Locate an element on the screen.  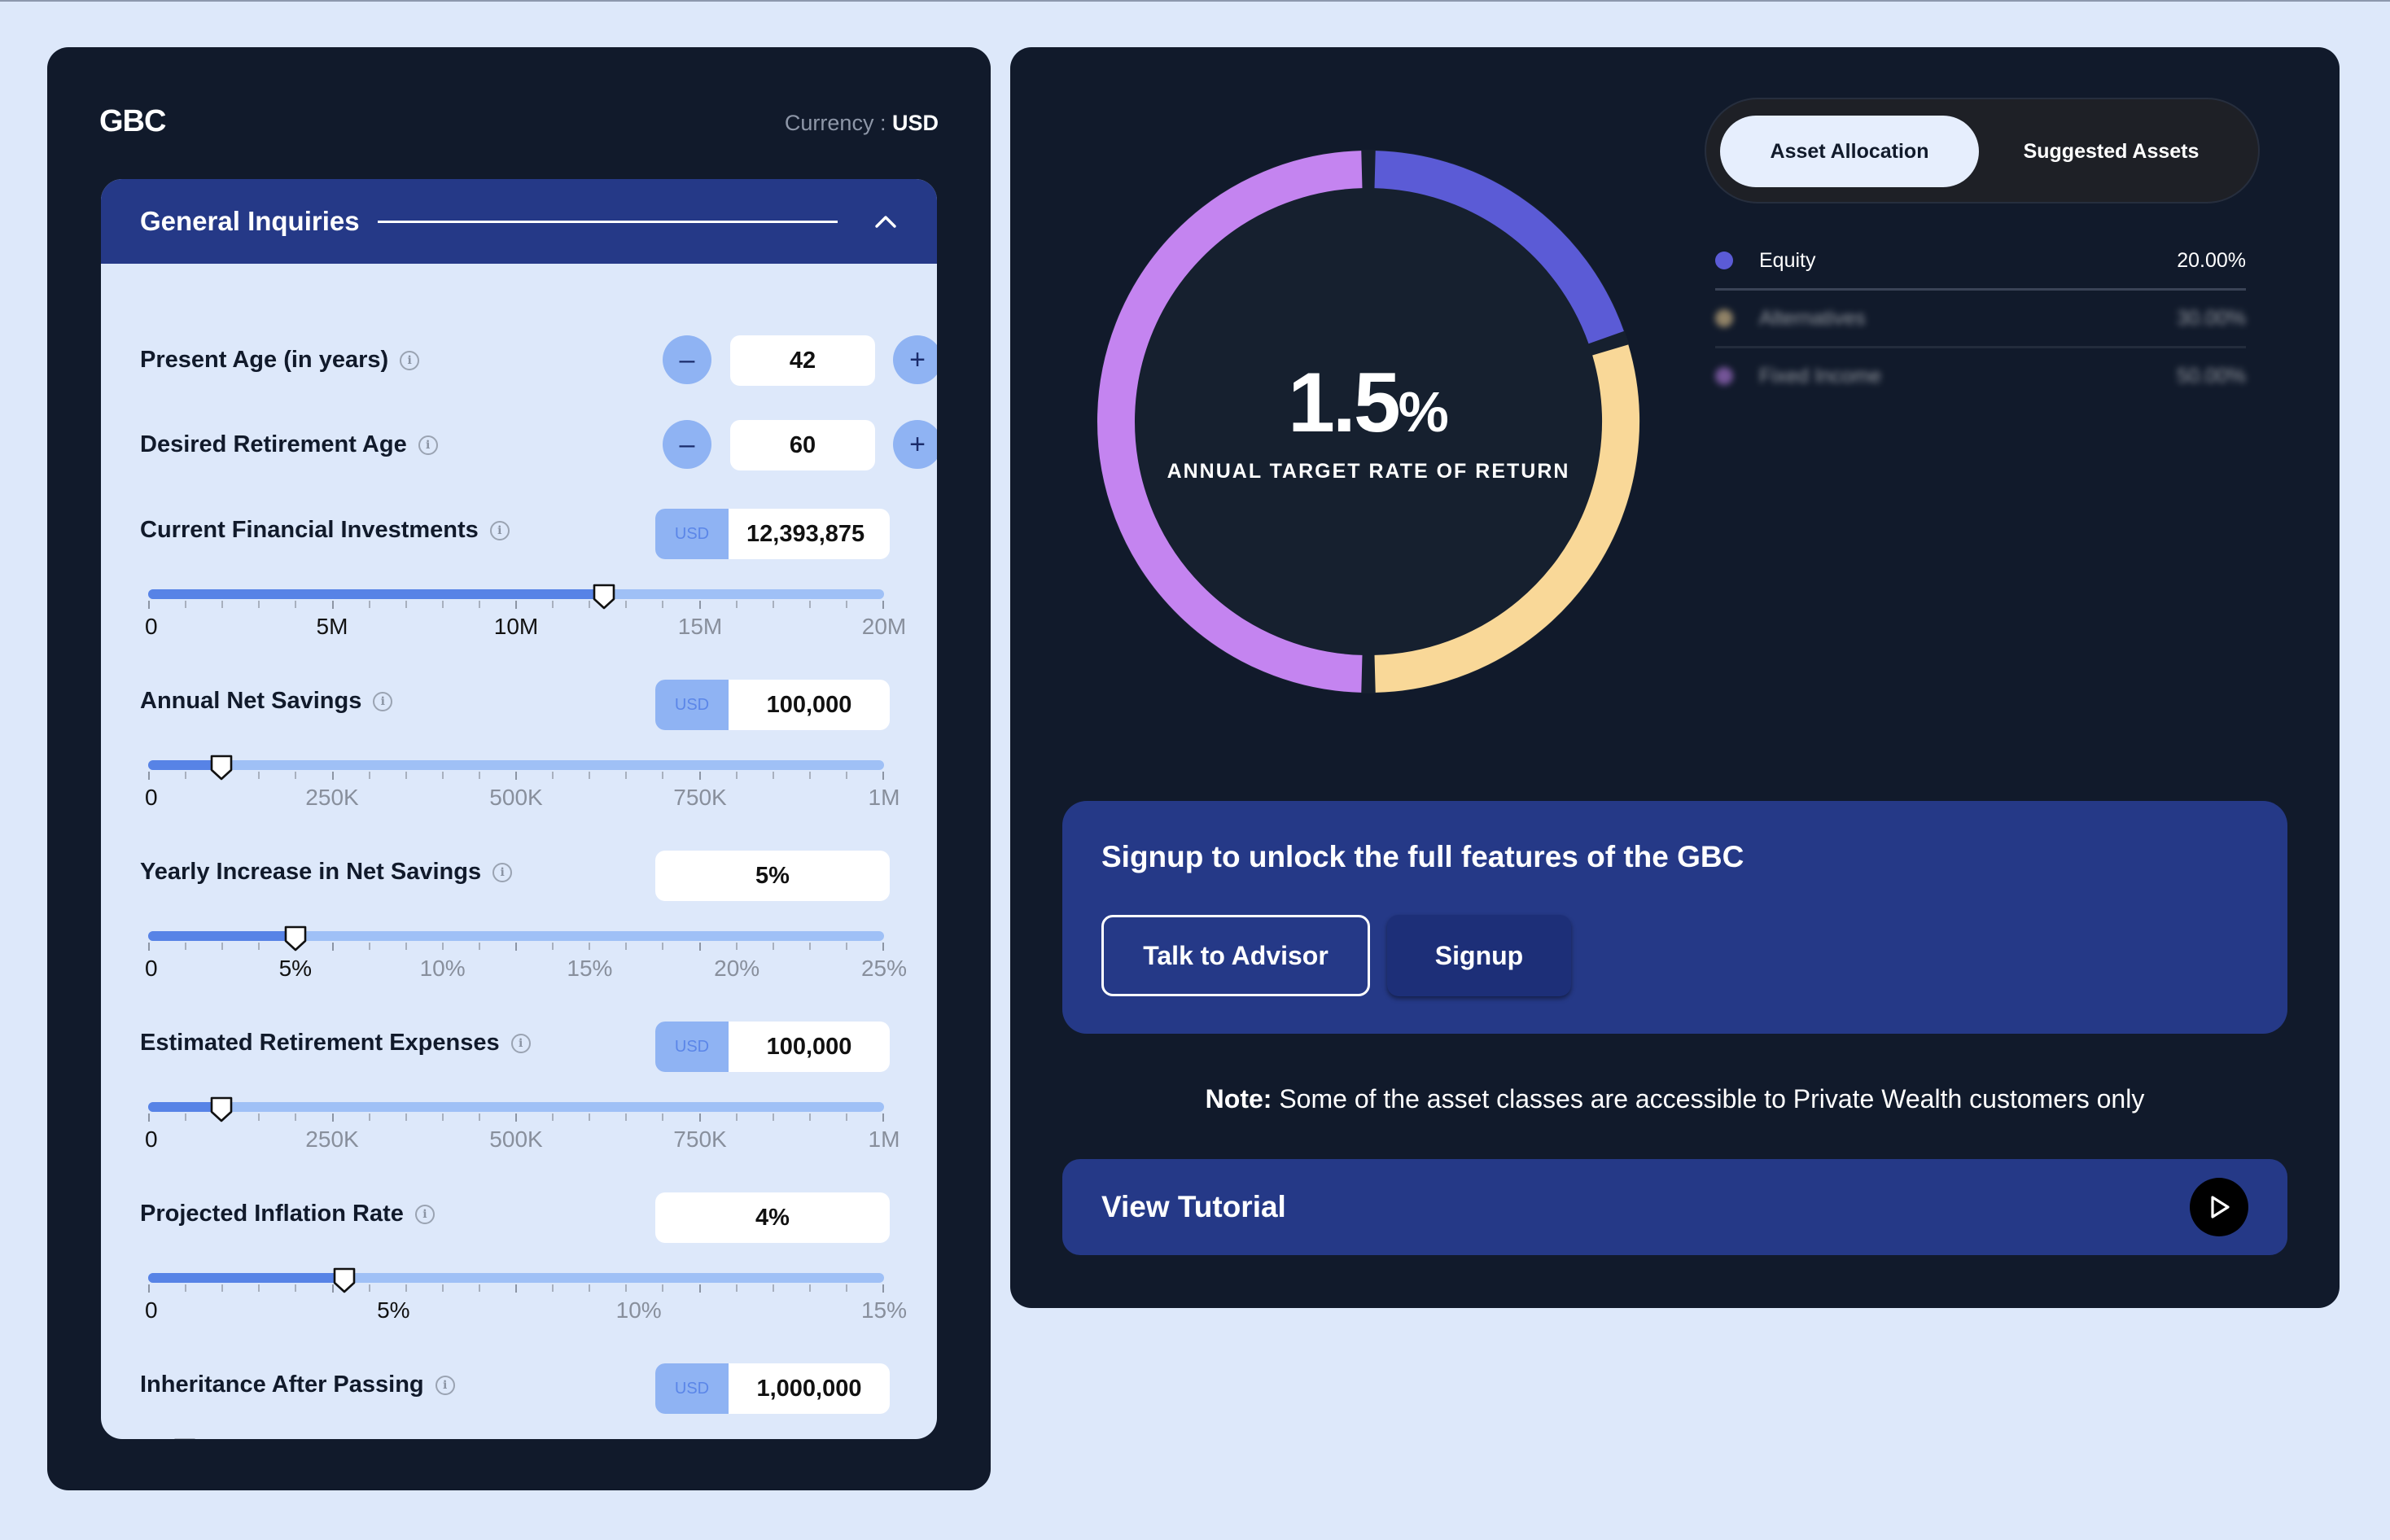
play-icon is located at coordinates (2219, 1207).